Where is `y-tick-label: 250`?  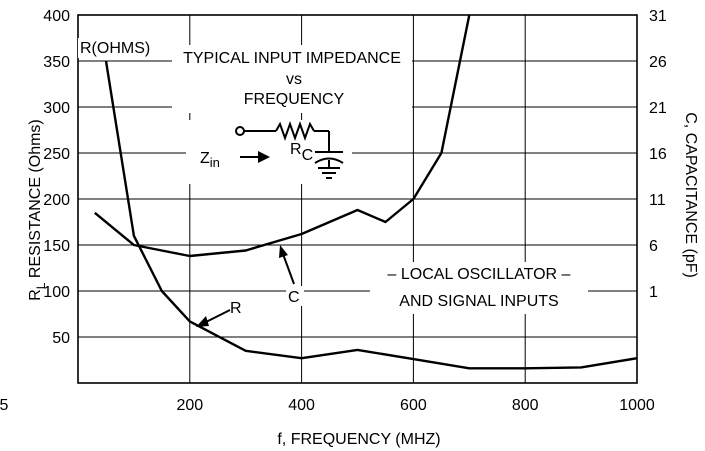
y-tick-label: 250 is located at coordinates (56, 154).